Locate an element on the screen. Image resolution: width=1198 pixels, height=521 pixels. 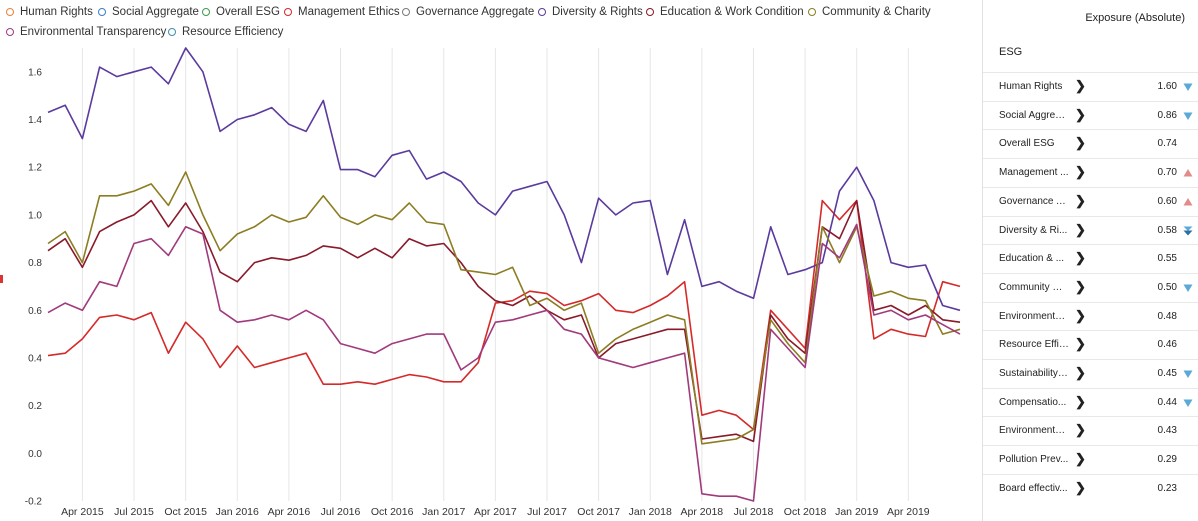
row-value: 0.23 is located at coordinates (1167, 488).